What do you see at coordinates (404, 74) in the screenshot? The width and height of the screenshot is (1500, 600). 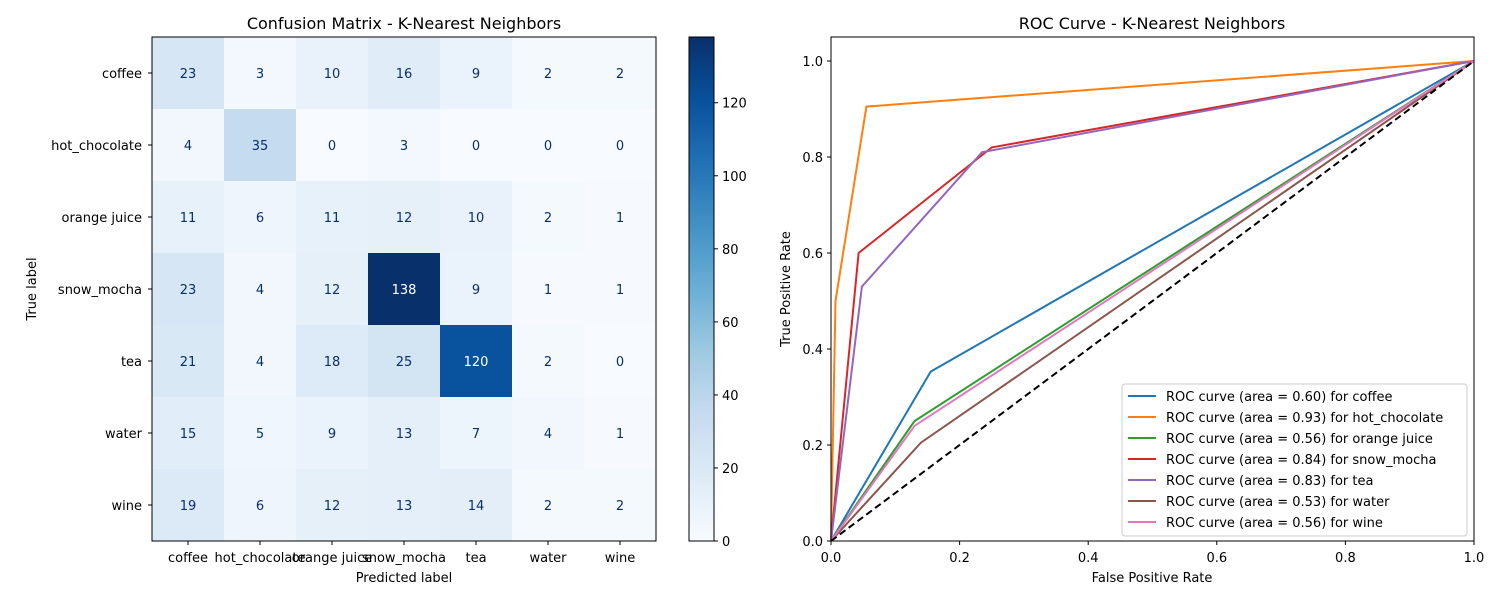 I see `cm-cell-value: 16` at bounding box center [404, 74].